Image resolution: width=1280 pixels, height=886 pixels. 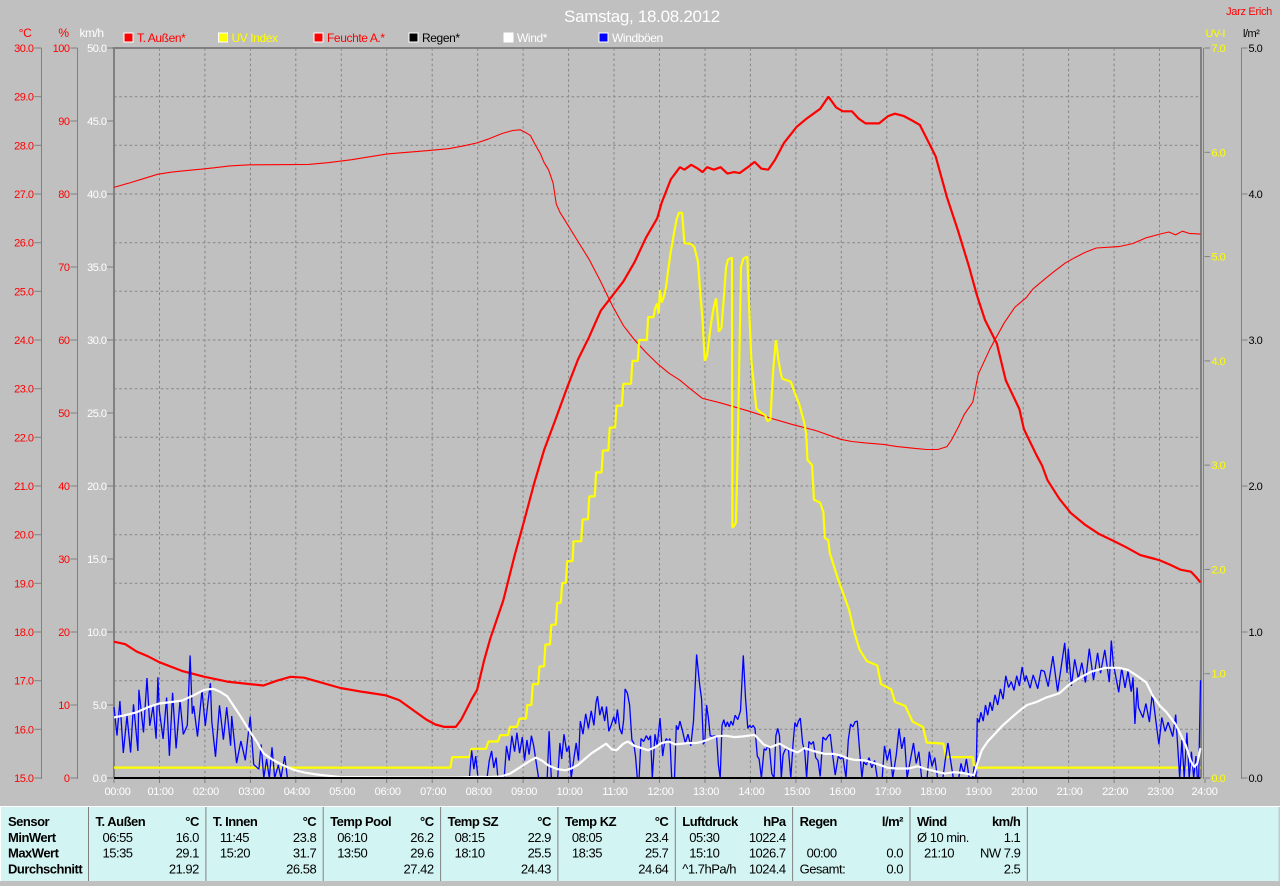 What do you see at coordinates (422, 837) in the screenshot?
I see `svg-text: 26.2` at bounding box center [422, 837].